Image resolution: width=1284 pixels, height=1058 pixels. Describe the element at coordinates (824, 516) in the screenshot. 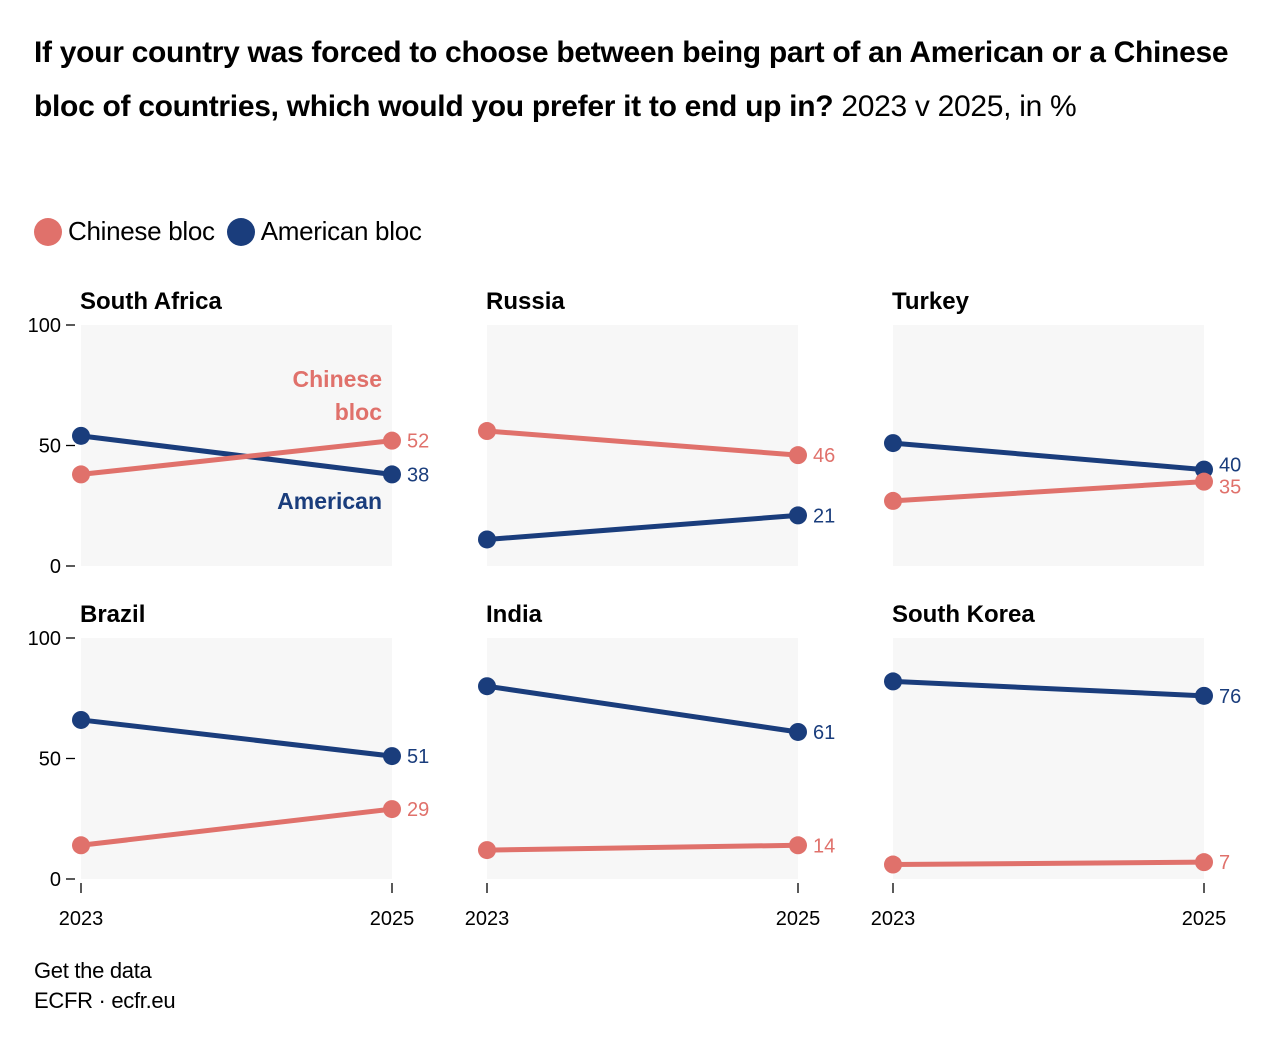

I see `value-label-american-2025-russia: 21` at that location.